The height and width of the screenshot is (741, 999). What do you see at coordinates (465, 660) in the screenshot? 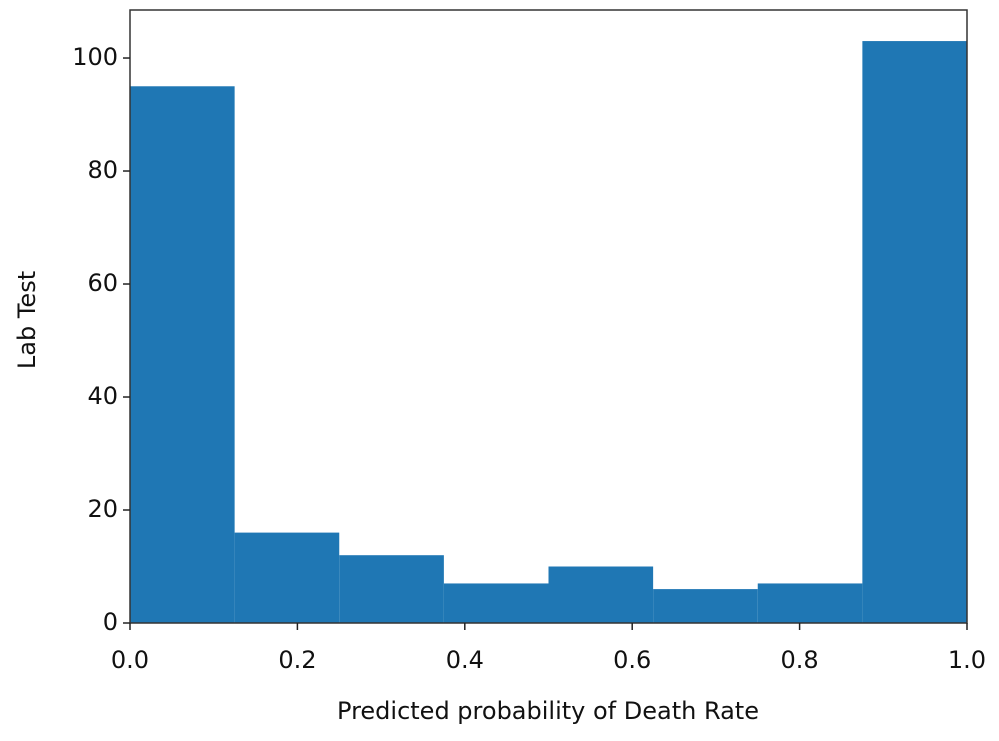
I see `x-tick-label: 0.4` at bounding box center [465, 660].